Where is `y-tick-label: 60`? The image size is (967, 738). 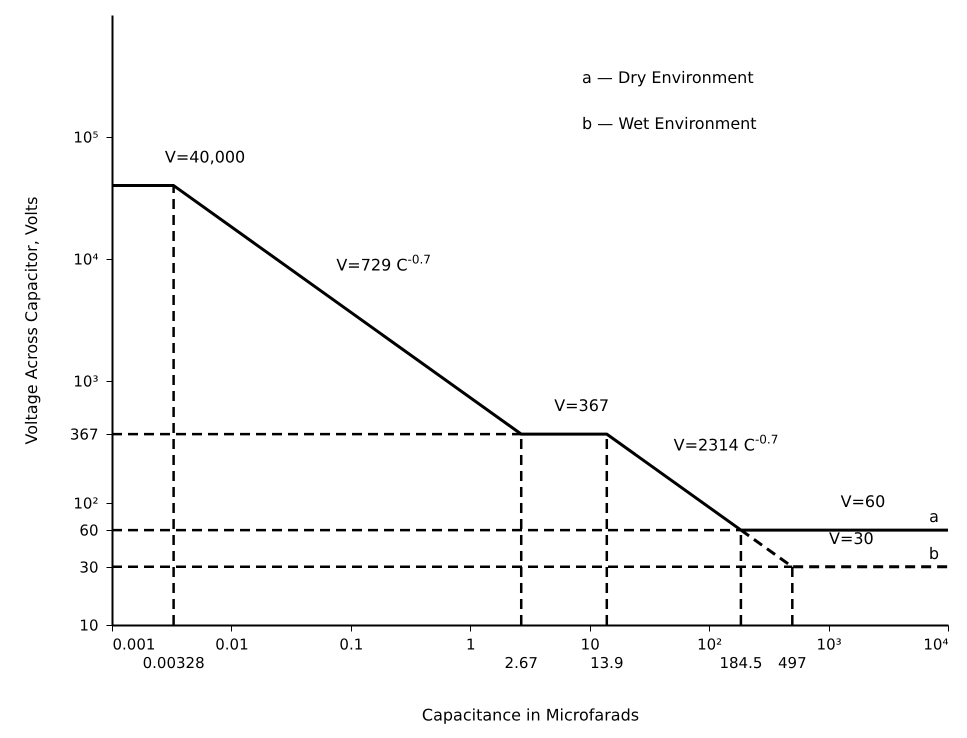
y-tick-label: 60 is located at coordinates (88, 531).